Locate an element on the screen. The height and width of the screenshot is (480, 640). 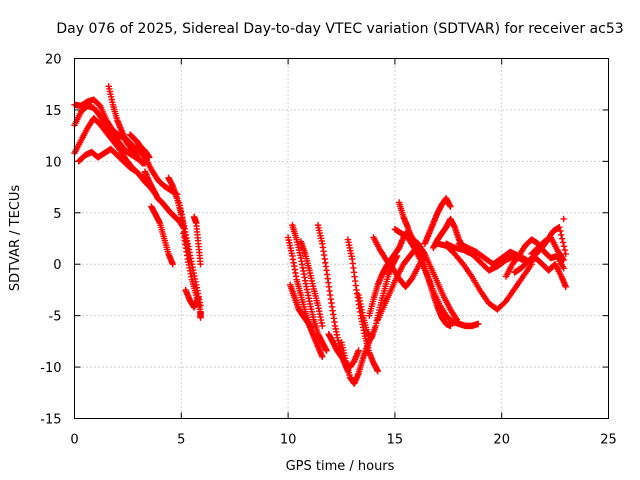
y-tick-label: -15 is located at coordinates (50, 420).